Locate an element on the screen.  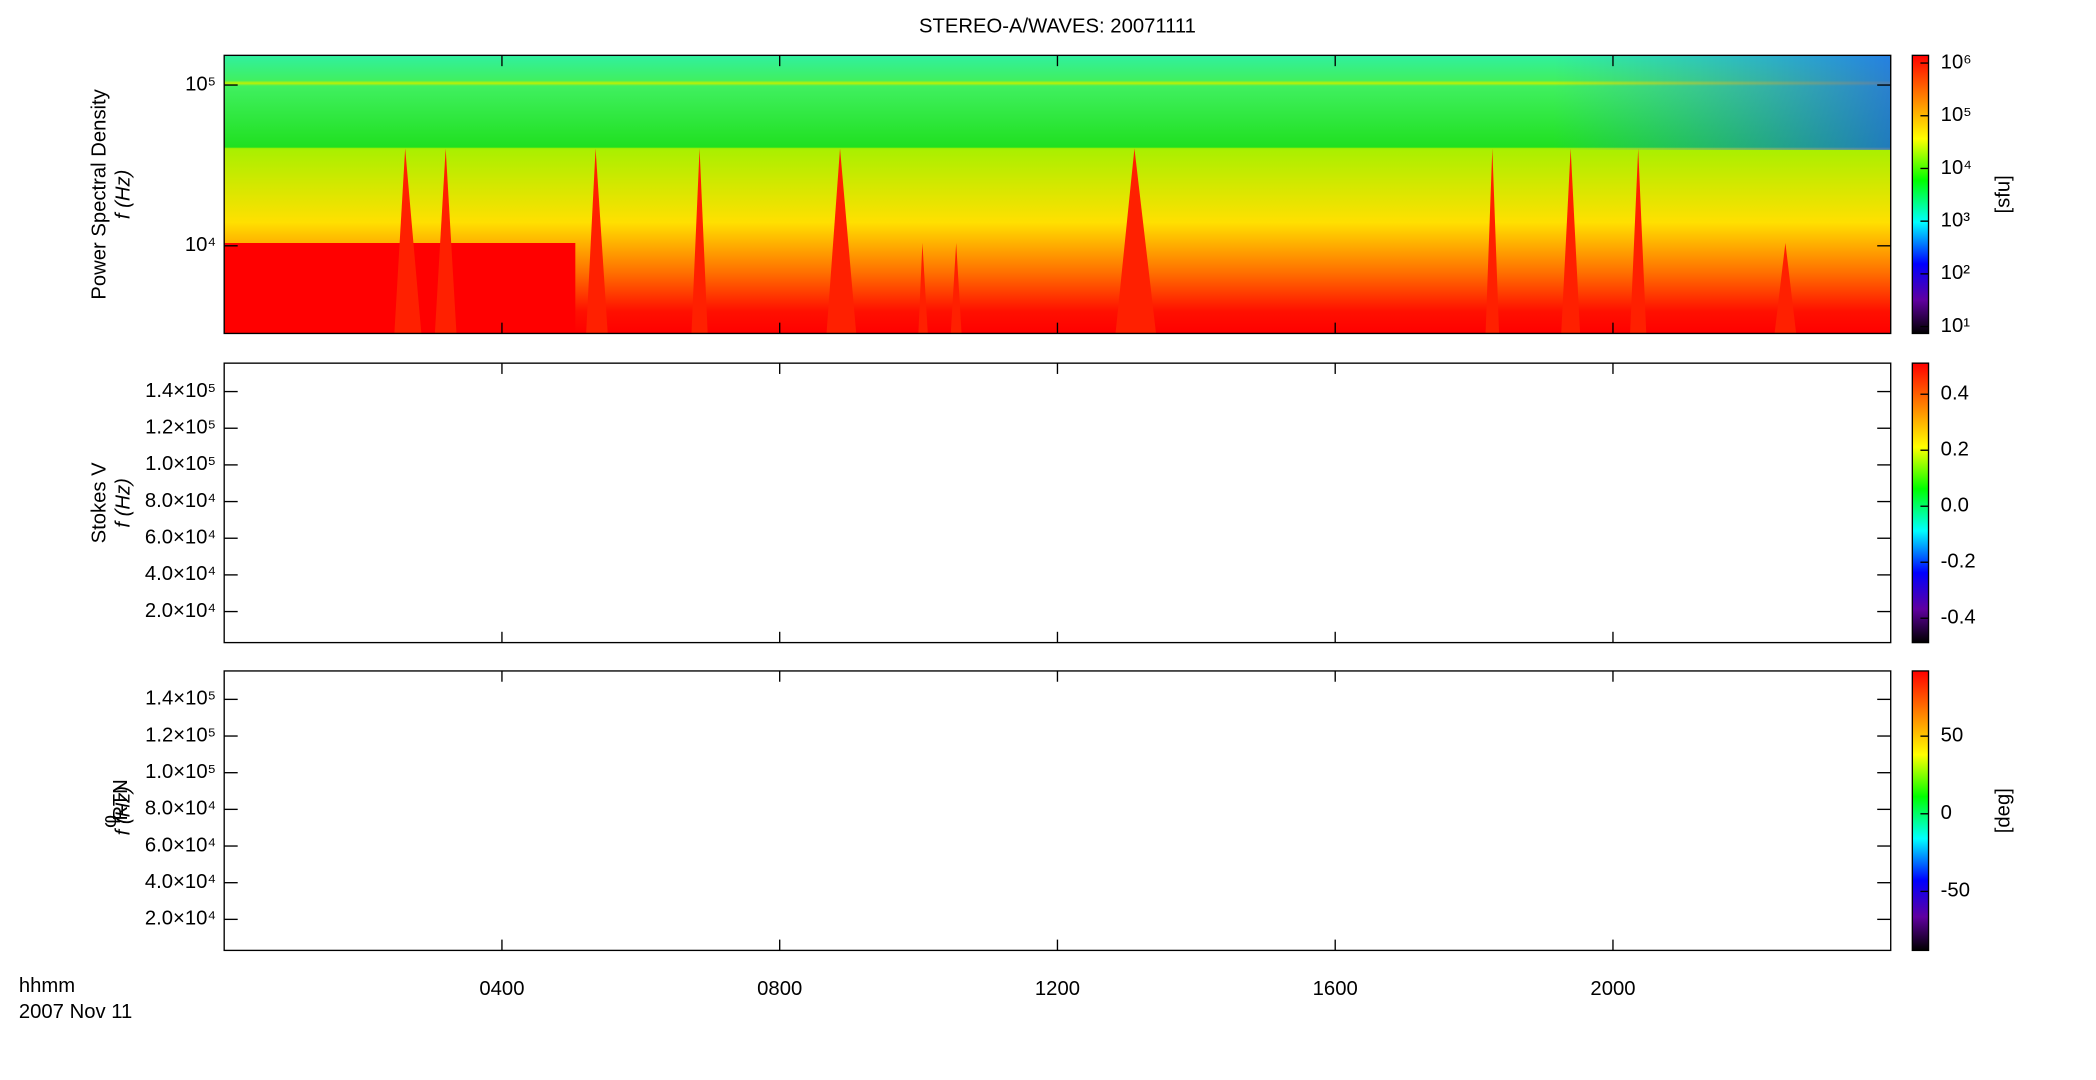
y-tick-label: 10⁴ is located at coordinates (200, 245).